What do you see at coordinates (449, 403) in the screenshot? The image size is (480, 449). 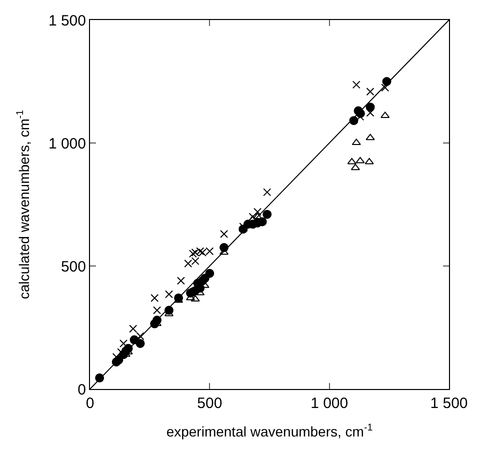 I see `x-tick-label: 1 500` at bounding box center [449, 403].